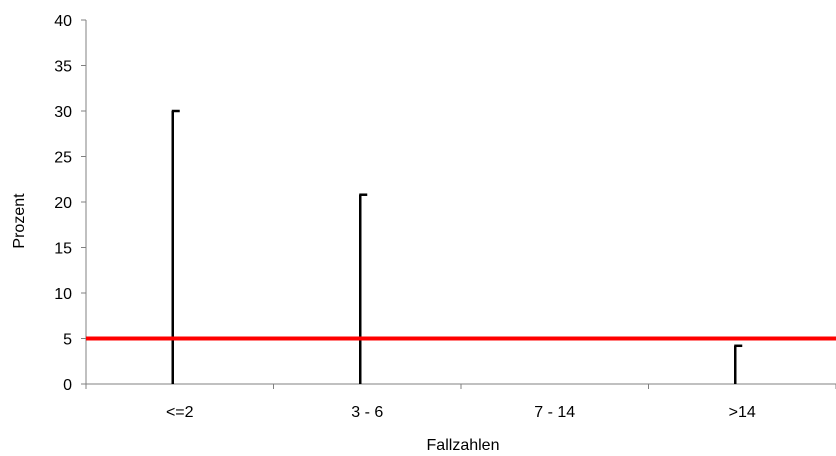 The height and width of the screenshot is (456, 836). I want to click on x-tick-label: <=2, so click(180, 412).